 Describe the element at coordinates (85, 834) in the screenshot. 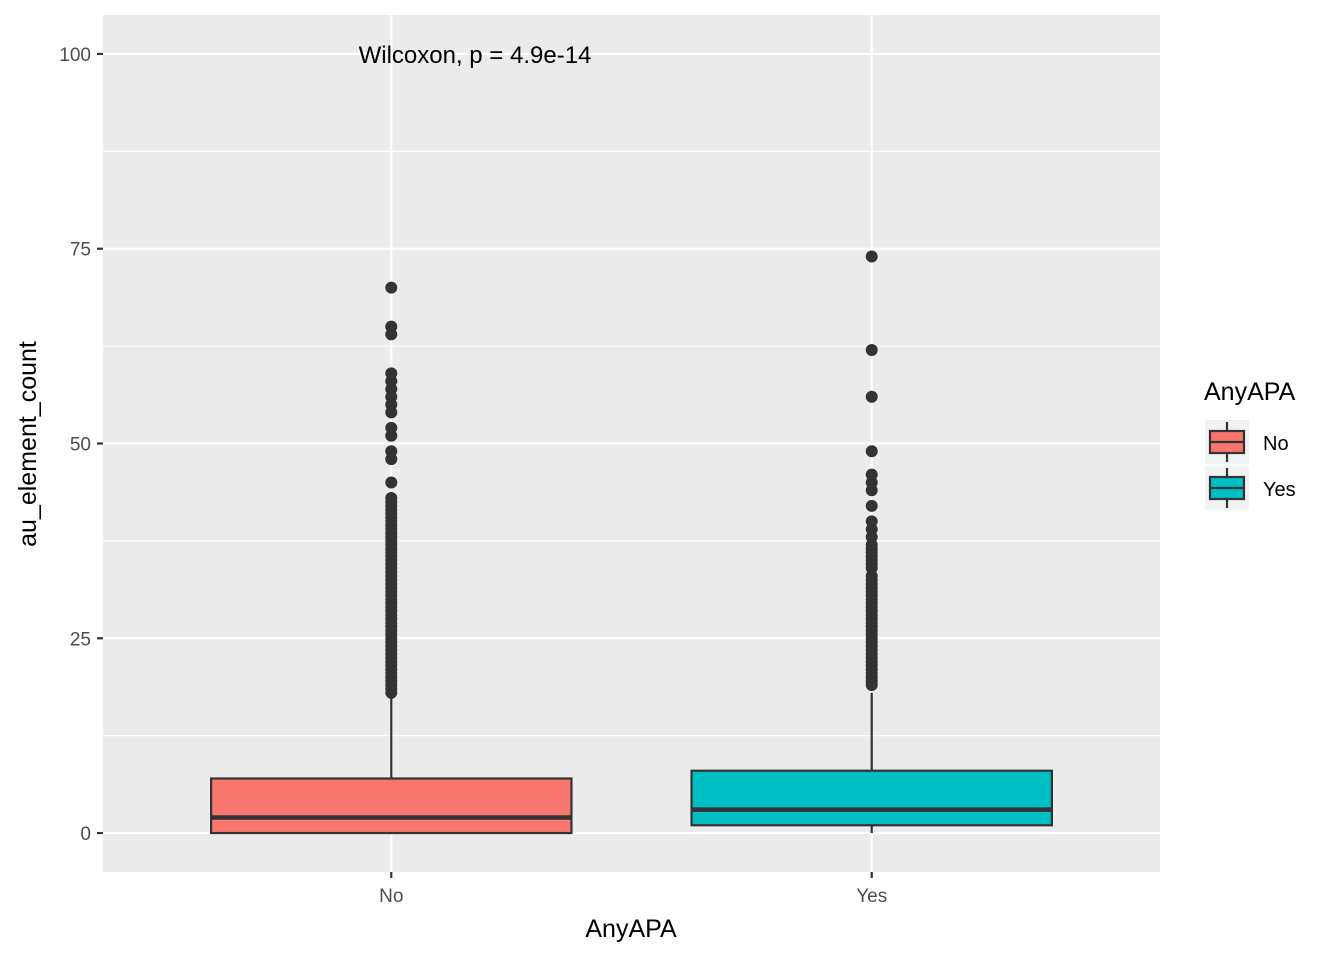

I see `y-tick-label: 0` at that location.